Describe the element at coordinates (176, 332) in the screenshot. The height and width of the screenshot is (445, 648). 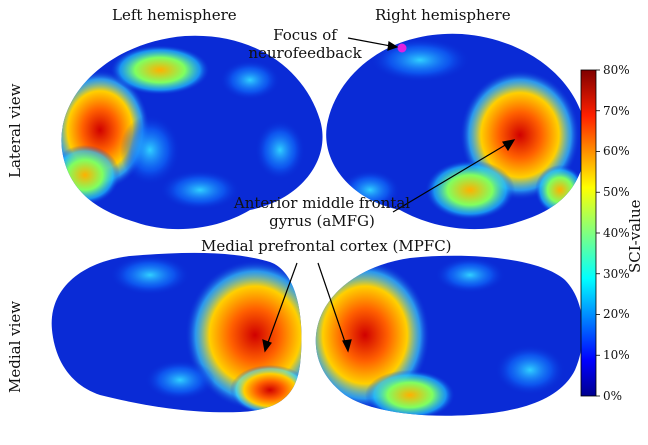
I see `left-medial-brain` at that location.